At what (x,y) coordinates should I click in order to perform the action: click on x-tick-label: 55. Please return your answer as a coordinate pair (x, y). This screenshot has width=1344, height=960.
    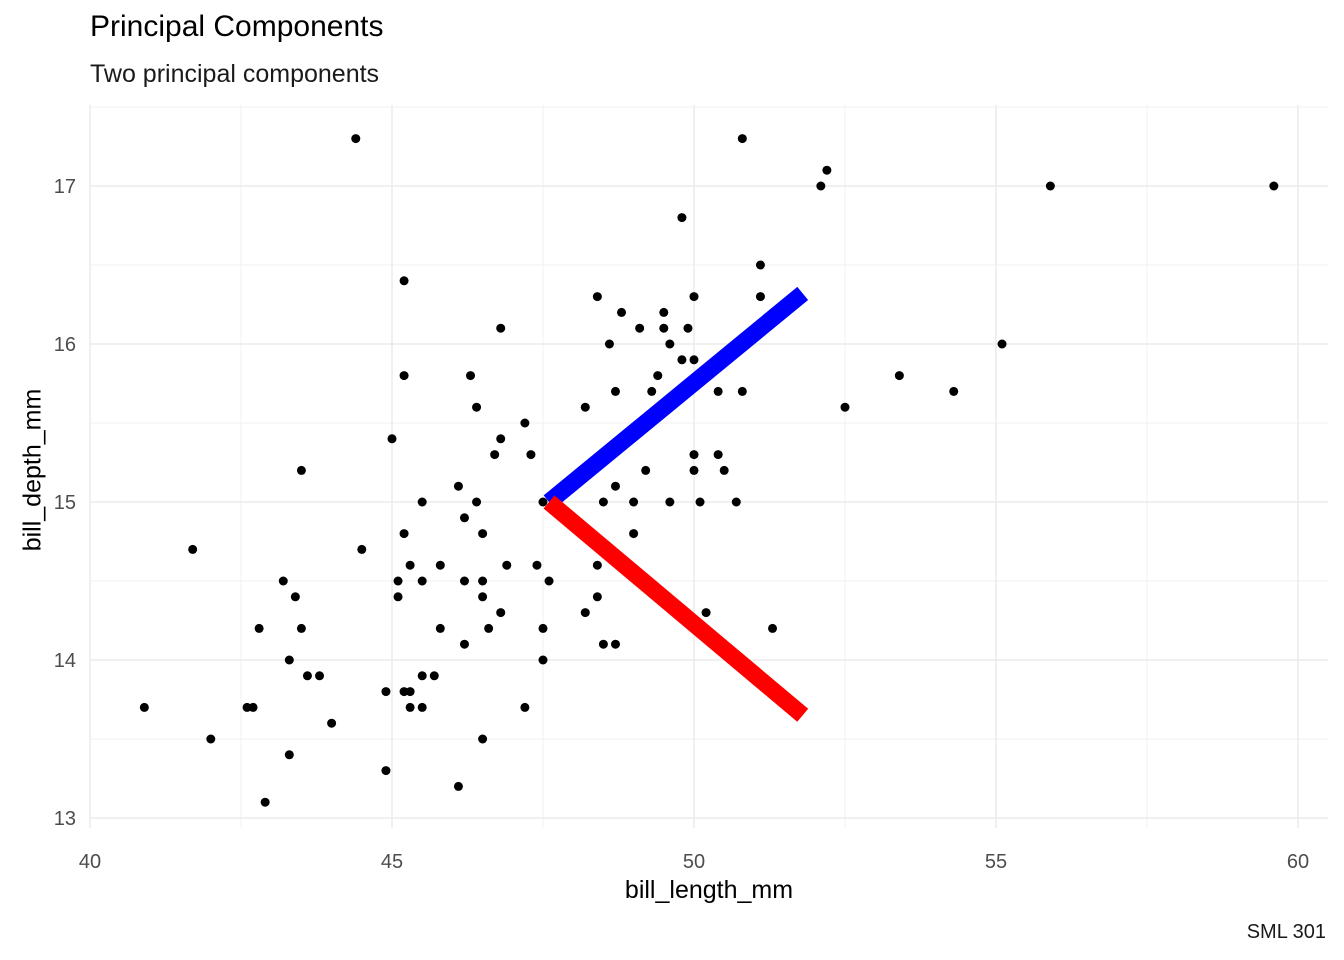
    Looking at the image, I should click on (996, 862).